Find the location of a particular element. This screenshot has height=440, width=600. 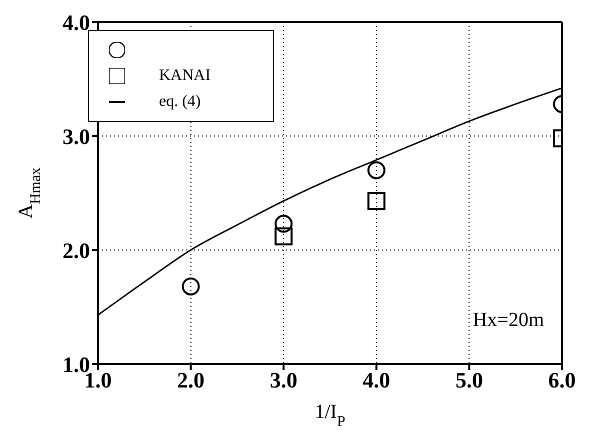

x-tick-label: 6.0 is located at coordinates (562, 380).